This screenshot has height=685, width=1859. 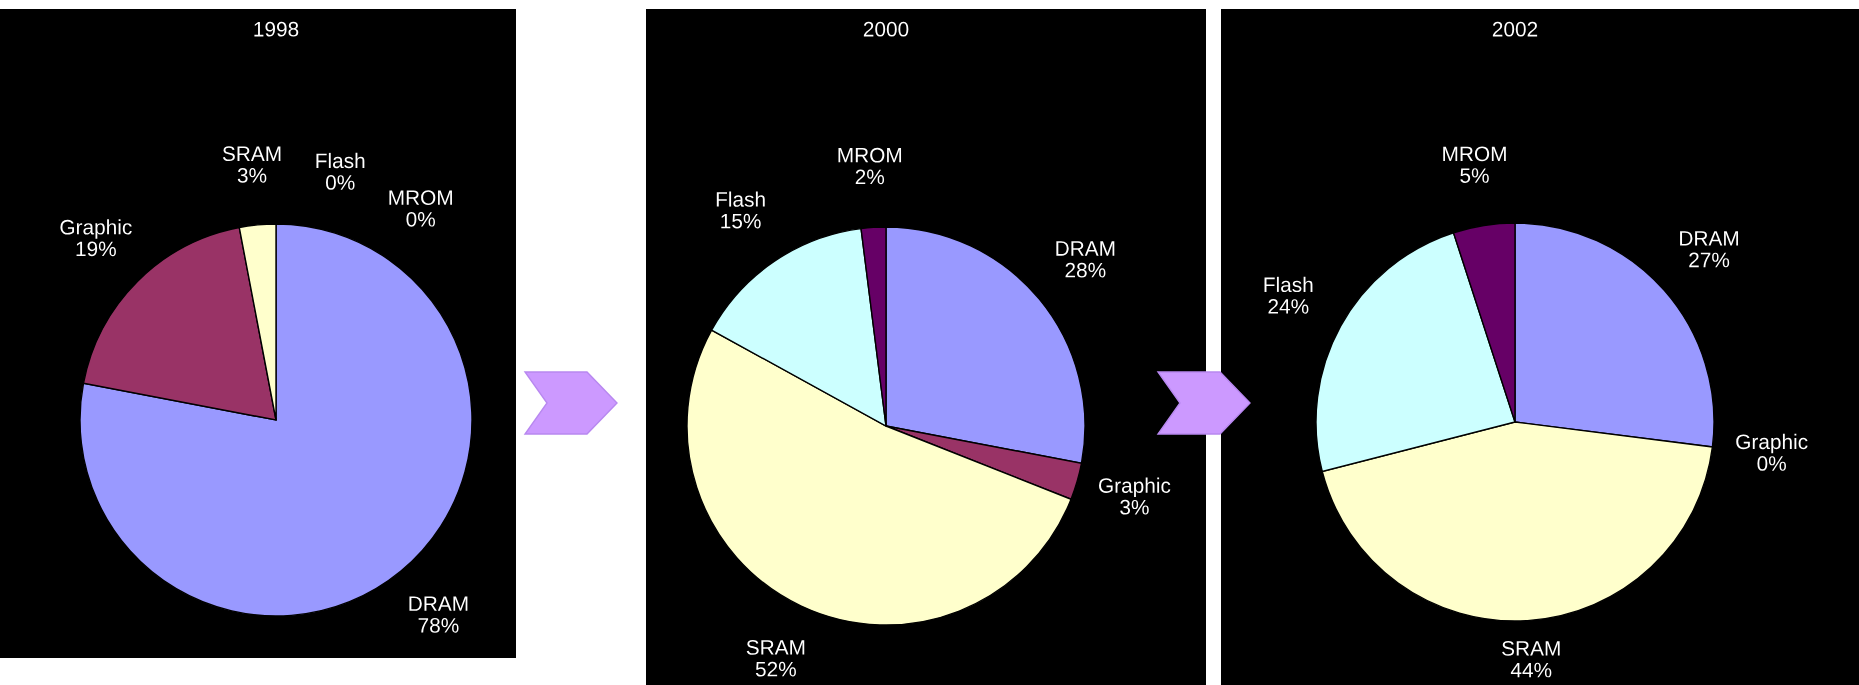 What do you see at coordinates (438, 625) in the screenshot?
I see `data-label: 78%` at bounding box center [438, 625].